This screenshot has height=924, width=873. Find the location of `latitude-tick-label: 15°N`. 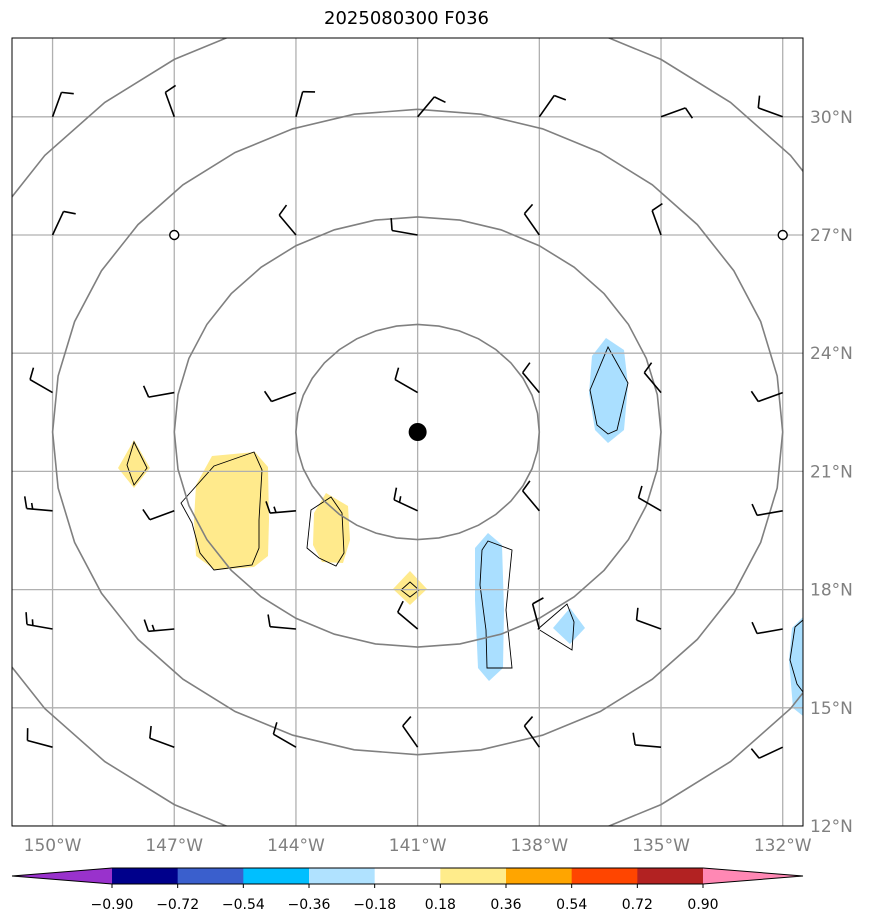

latitude-tick-label: 15°N is located at coordinates (831, 709).